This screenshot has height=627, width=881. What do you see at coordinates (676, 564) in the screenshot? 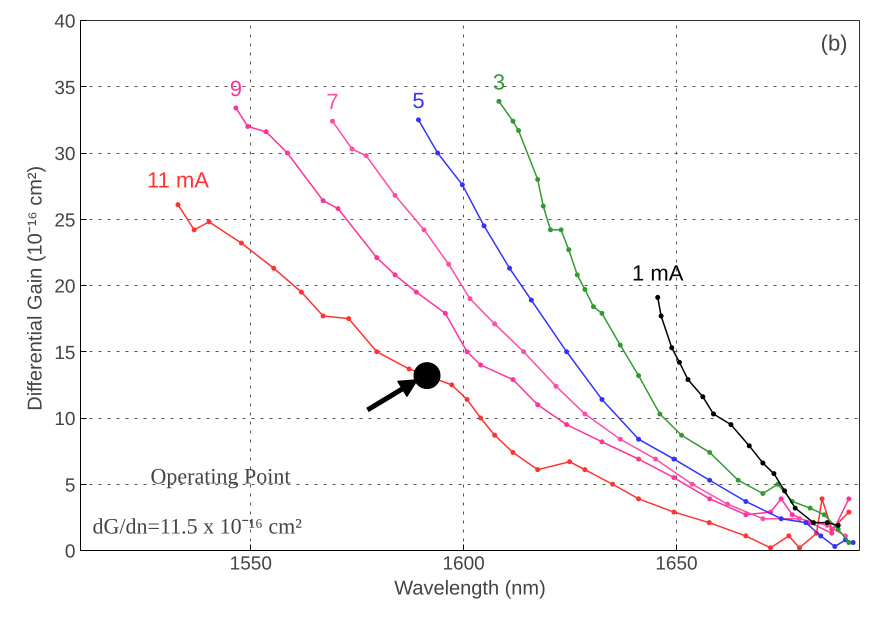
I see `x-tick-label: 1650` at bounding box center [676, 564].